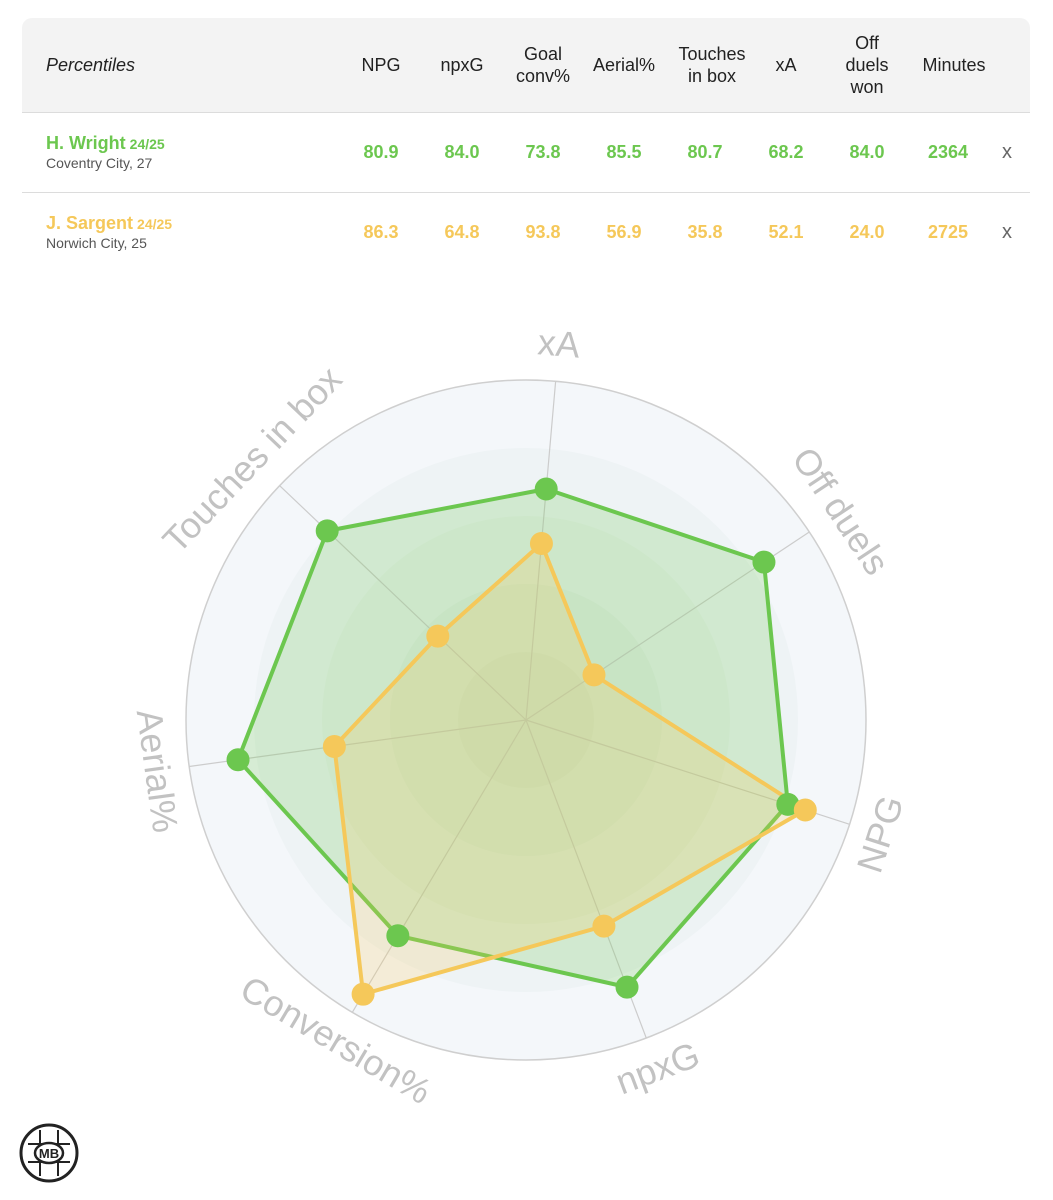 Image resolution: width=1053 pixels, height=1200 pixels. Describe the element at coordinates (624, 232) in the screenshot. I see `value-aerial: 56.9` at that location.